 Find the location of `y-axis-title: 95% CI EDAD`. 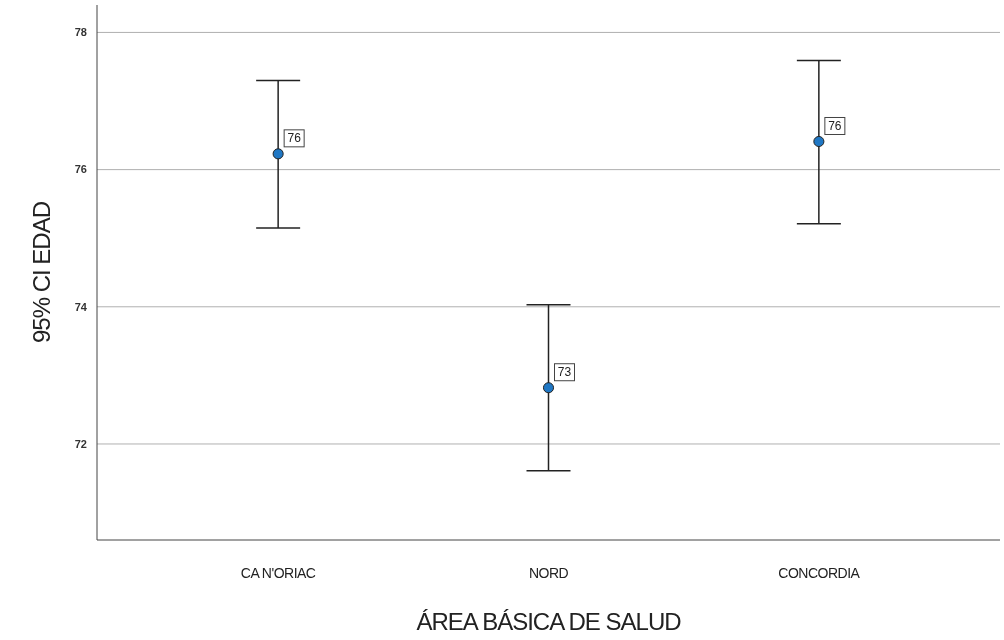

y-axis-title: 95% CI EDAD is located at coordinates (41, 272).